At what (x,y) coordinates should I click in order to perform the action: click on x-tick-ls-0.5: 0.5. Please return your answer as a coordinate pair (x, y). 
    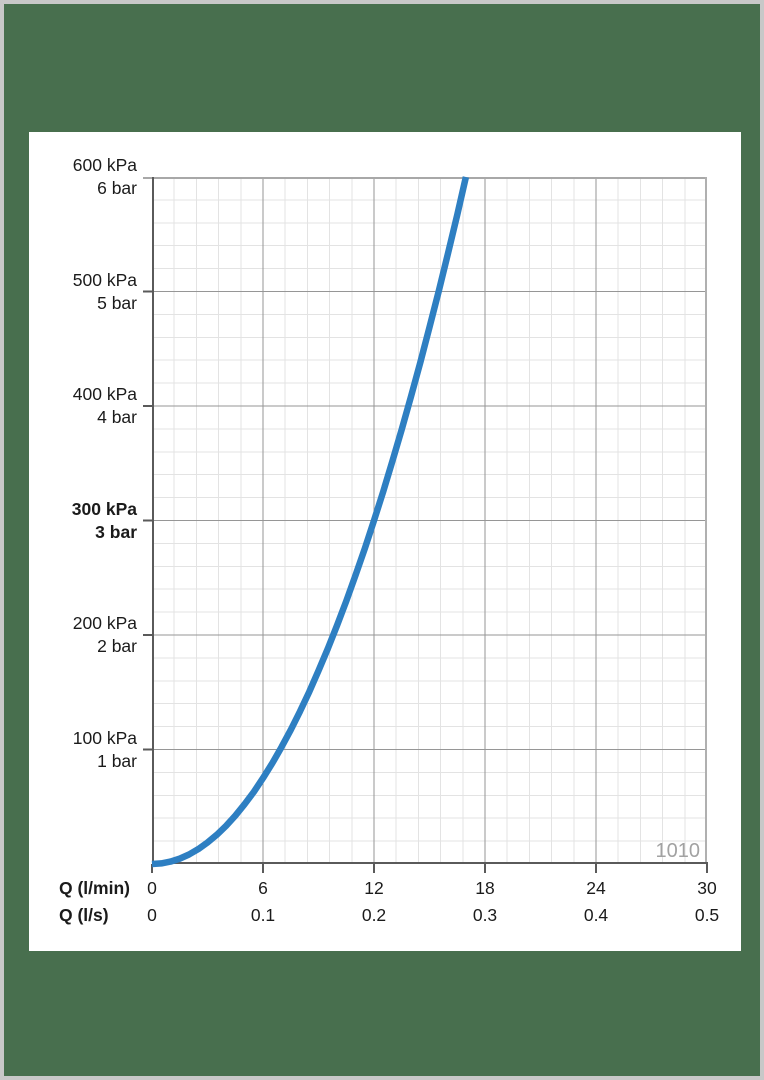
    Looking at the image, I should click on (707, 915).